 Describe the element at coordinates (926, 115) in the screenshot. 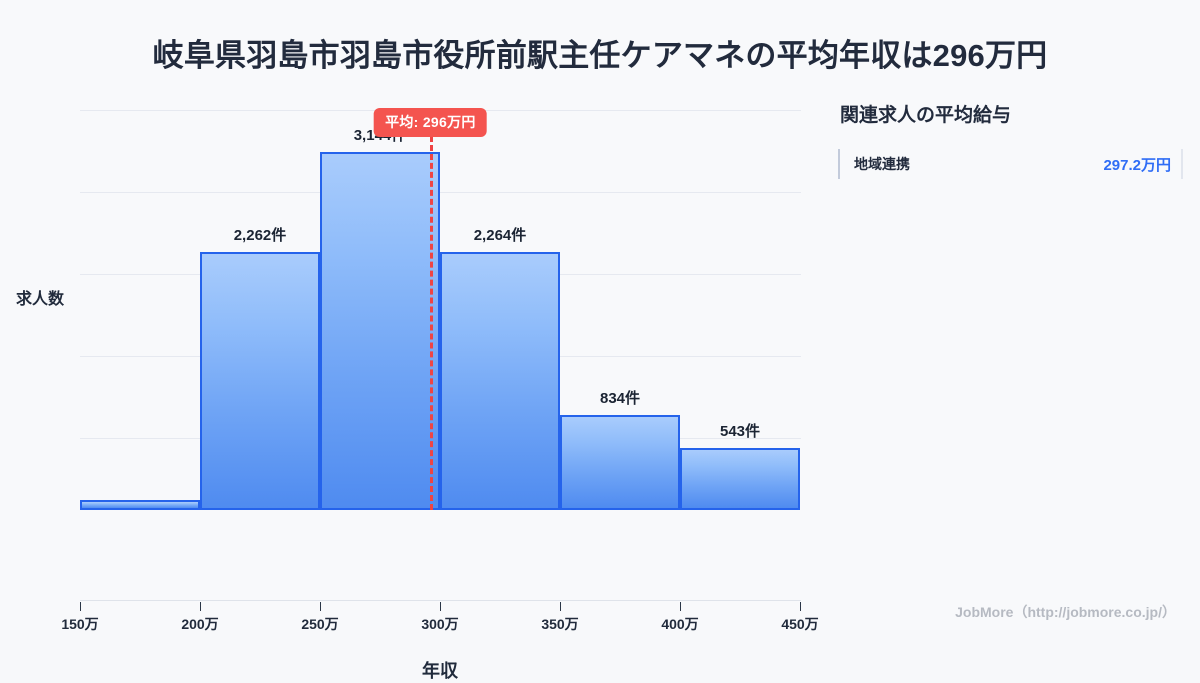

I see `related-salary-title: 関連求人の平均給与` at that location.